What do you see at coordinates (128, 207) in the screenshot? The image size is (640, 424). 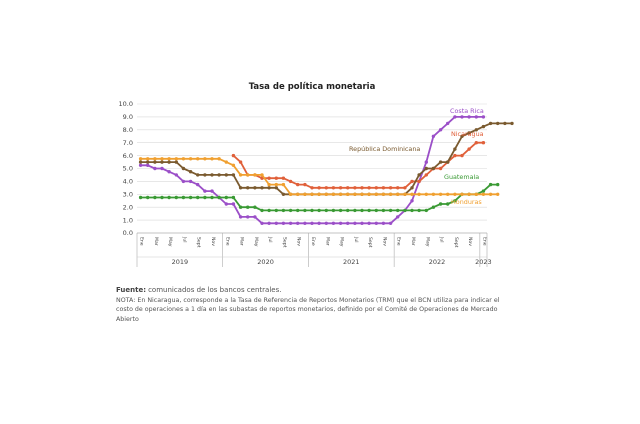 I see `y-tick-label: 2.0` at bounding box center [128, 207].